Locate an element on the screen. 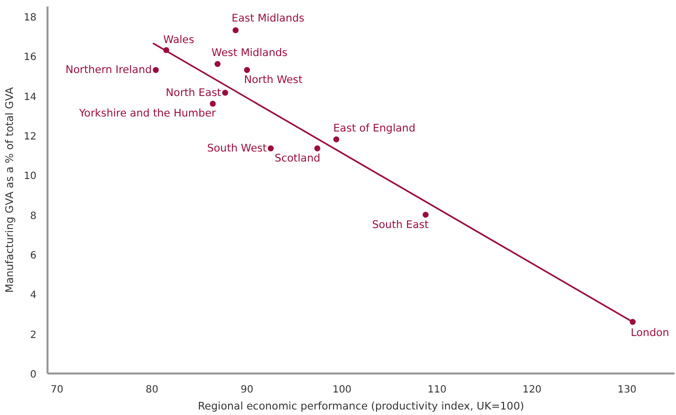 Image resolution: width=676 pixels, height=415 pixels. y-tick-label: 14 is located at coordinates (30, 97).